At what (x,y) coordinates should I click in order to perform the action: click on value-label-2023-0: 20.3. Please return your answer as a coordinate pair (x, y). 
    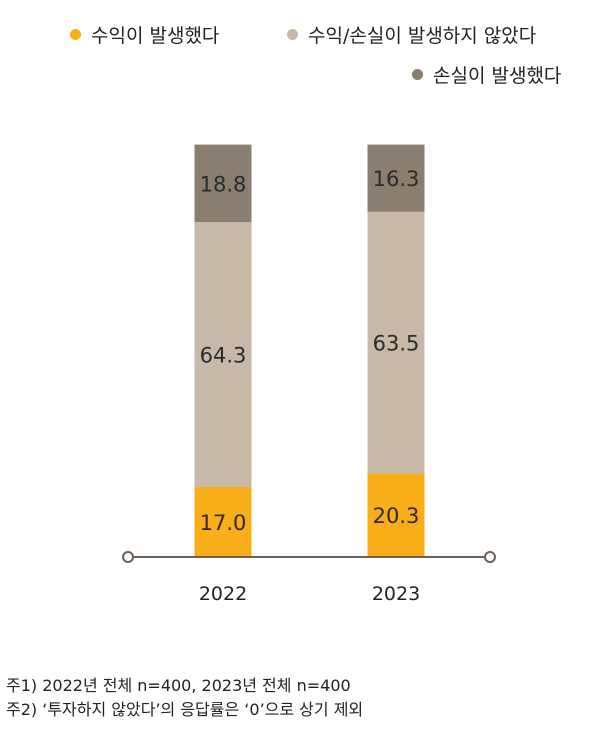
    Looking at the image, I should click on (396, 516).